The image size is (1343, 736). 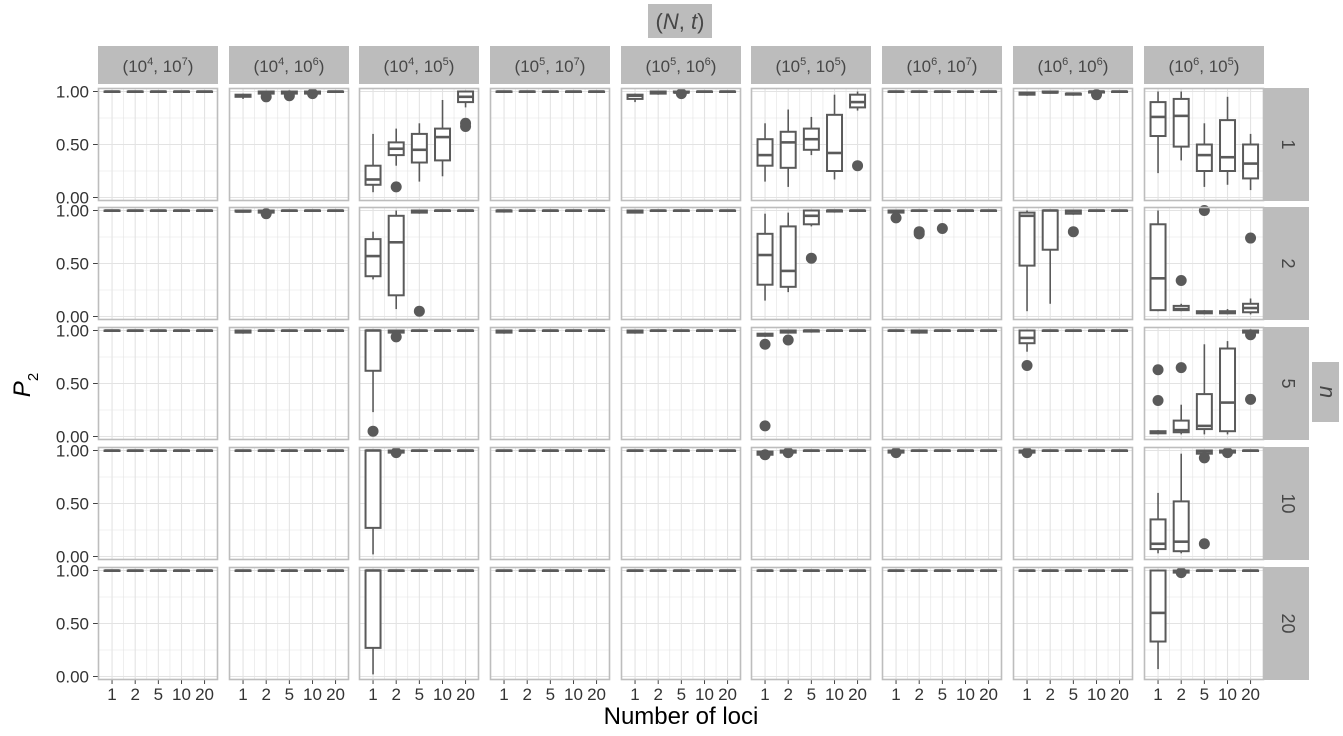 I want to click on x-tick-label: 2, so click(x=1180, y=694).